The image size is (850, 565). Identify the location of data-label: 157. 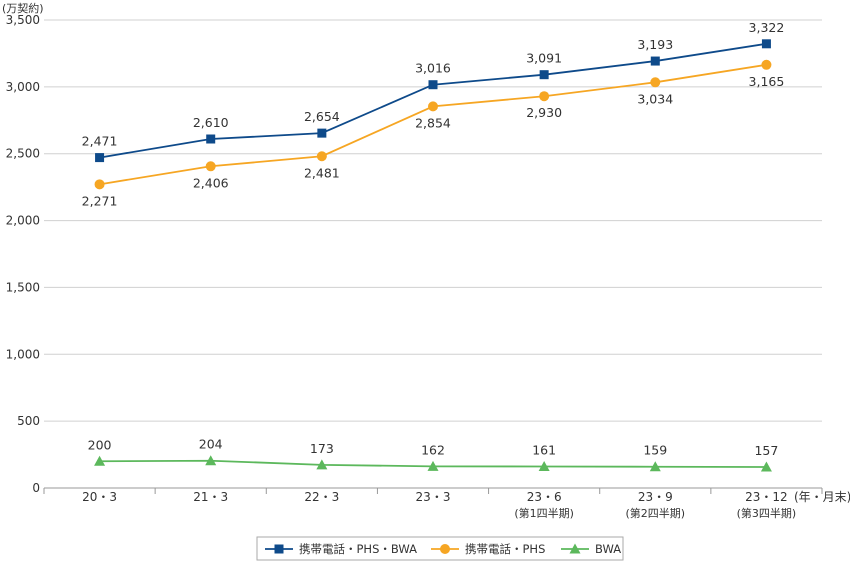
(766, 450).